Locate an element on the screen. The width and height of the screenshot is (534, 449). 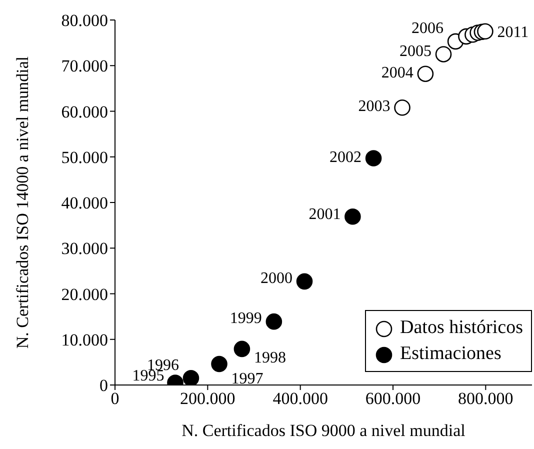
y-tick-label: 70.000 is located at coordinates (84, 66).